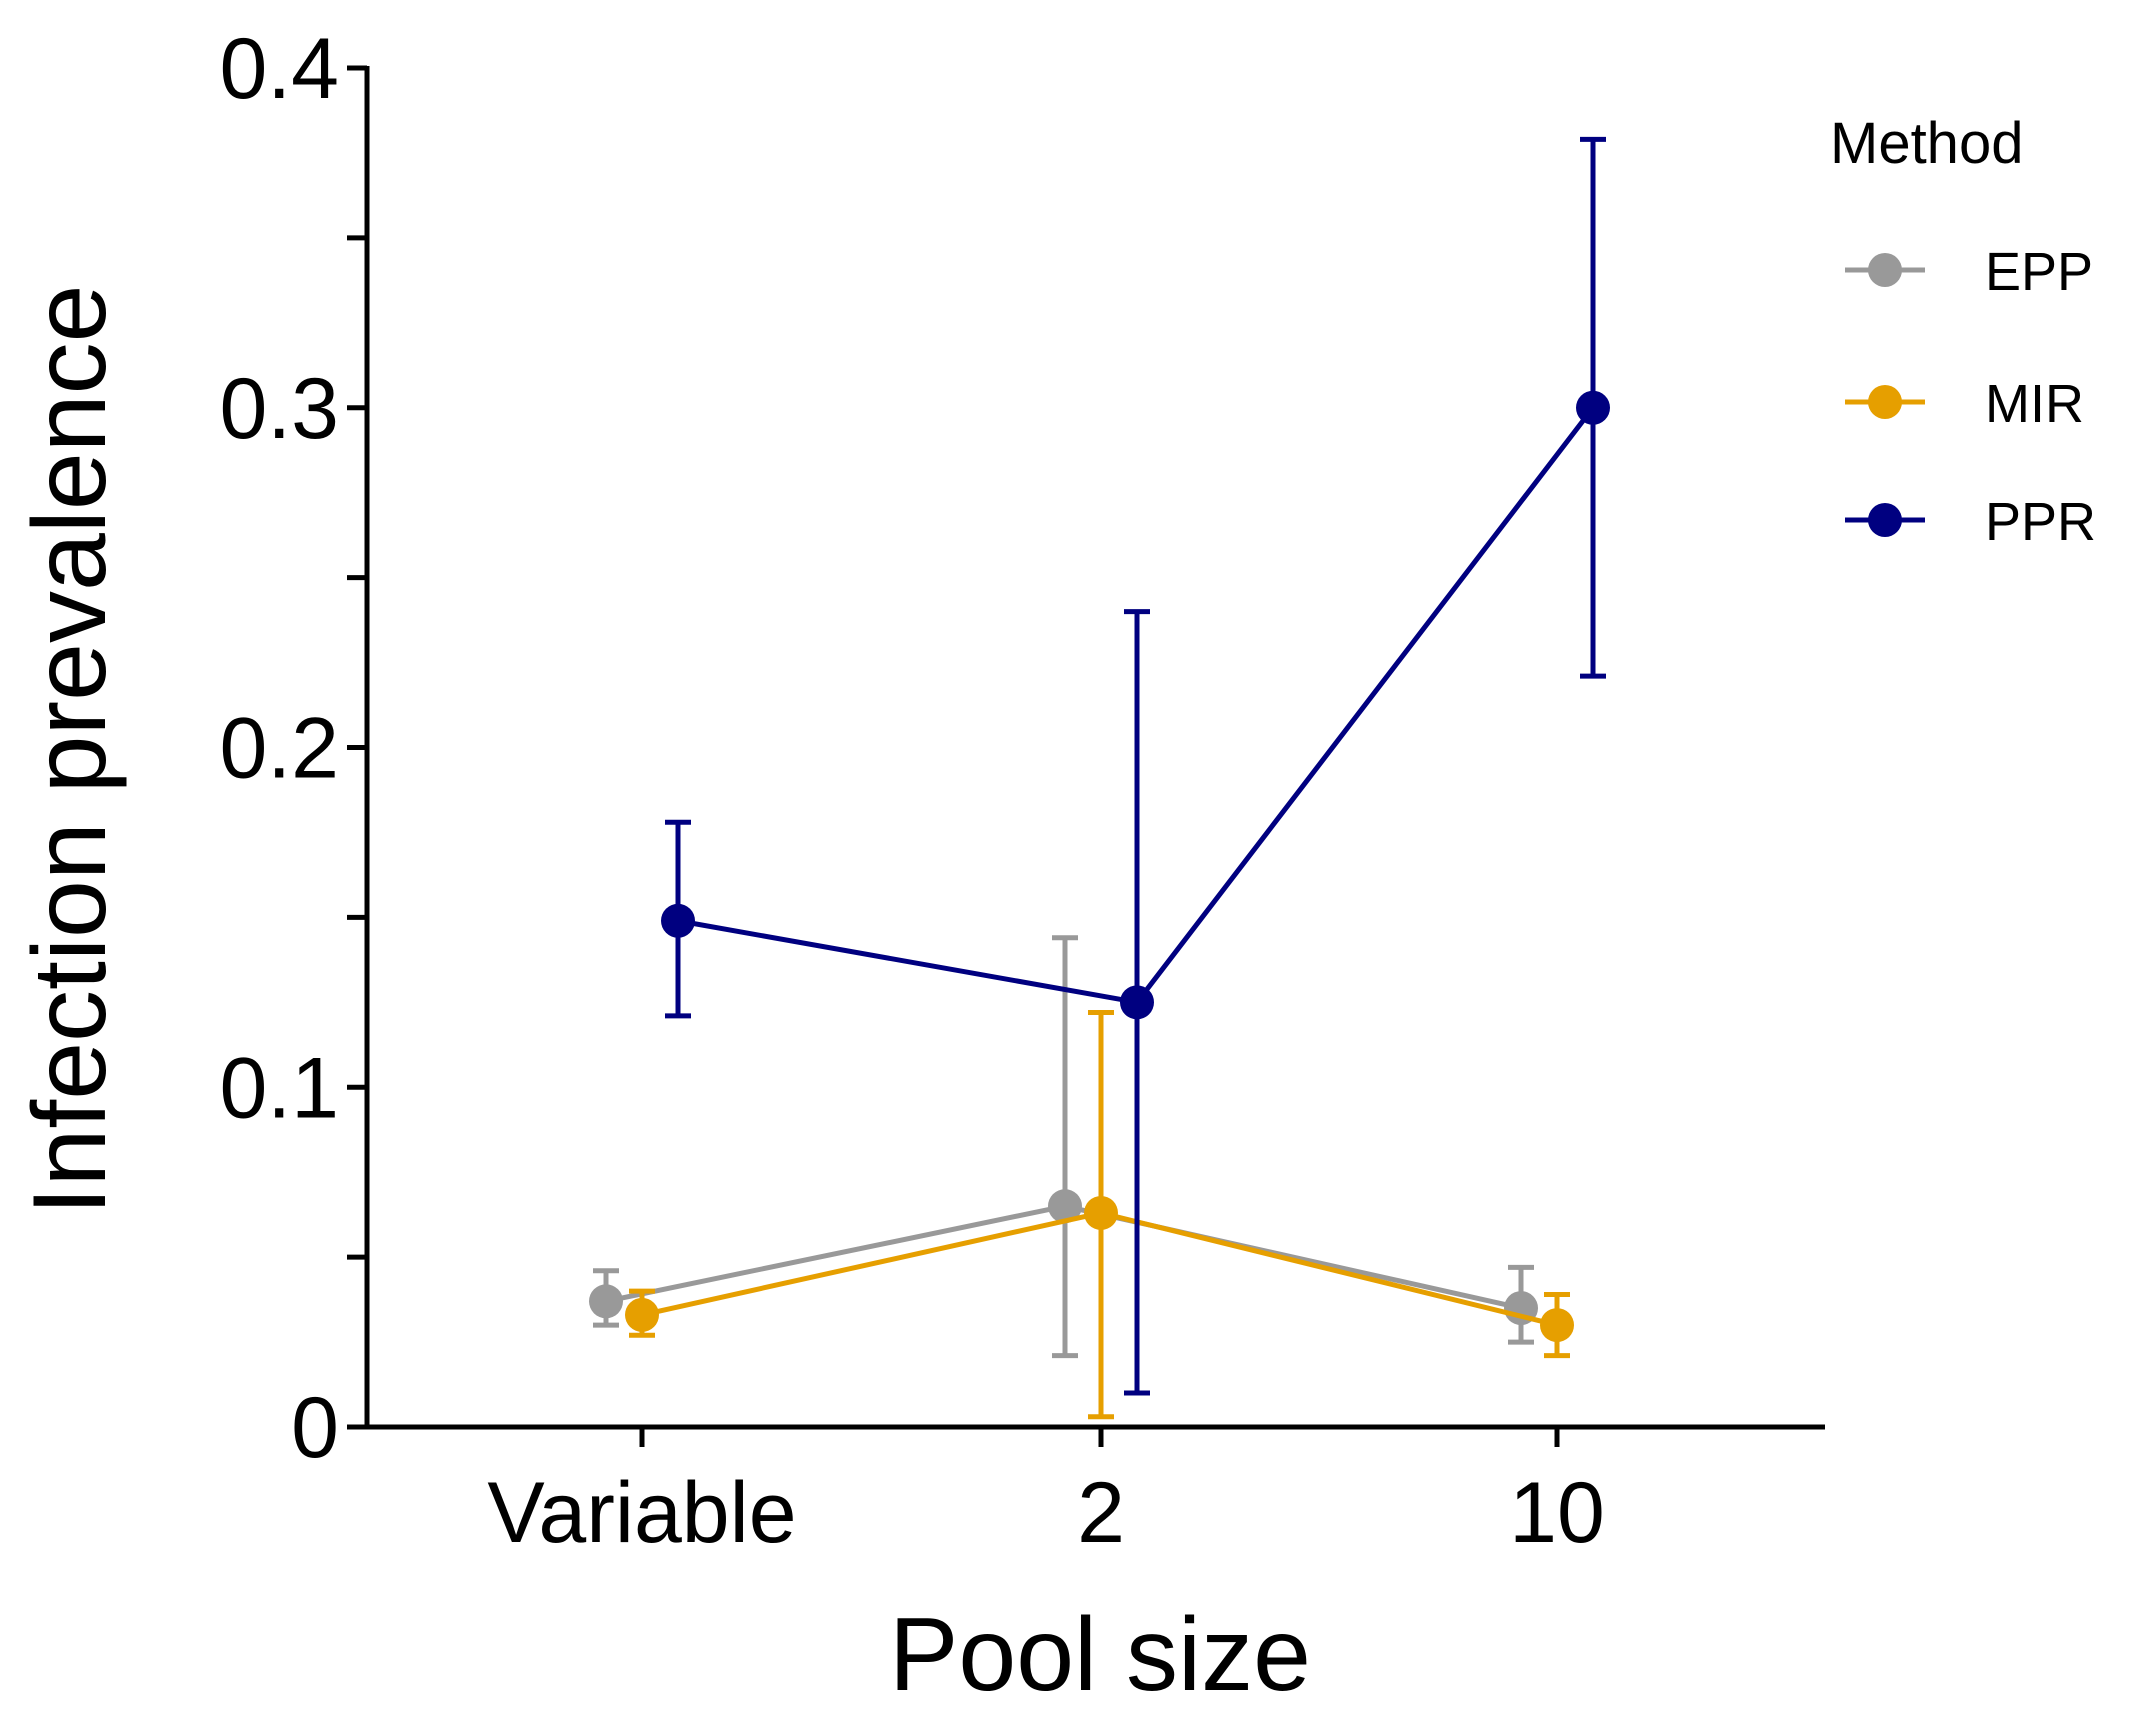 The image size is (2131, 1717). Describe the element at coordinates (2040, 522) in the screenshot. I see `legend-label: PPR` at that location.